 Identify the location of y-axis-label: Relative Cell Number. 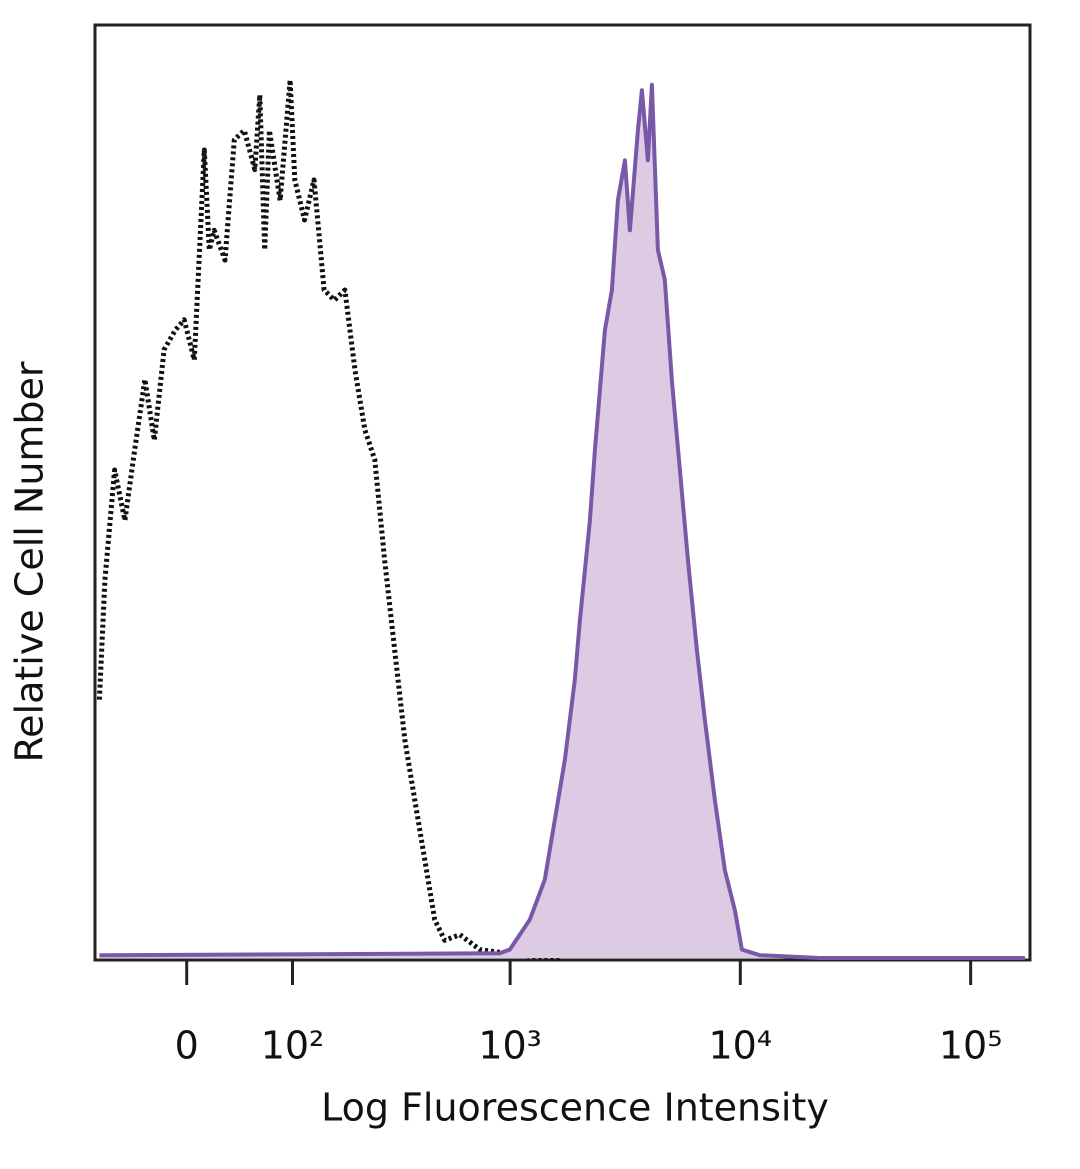
(30, 561).